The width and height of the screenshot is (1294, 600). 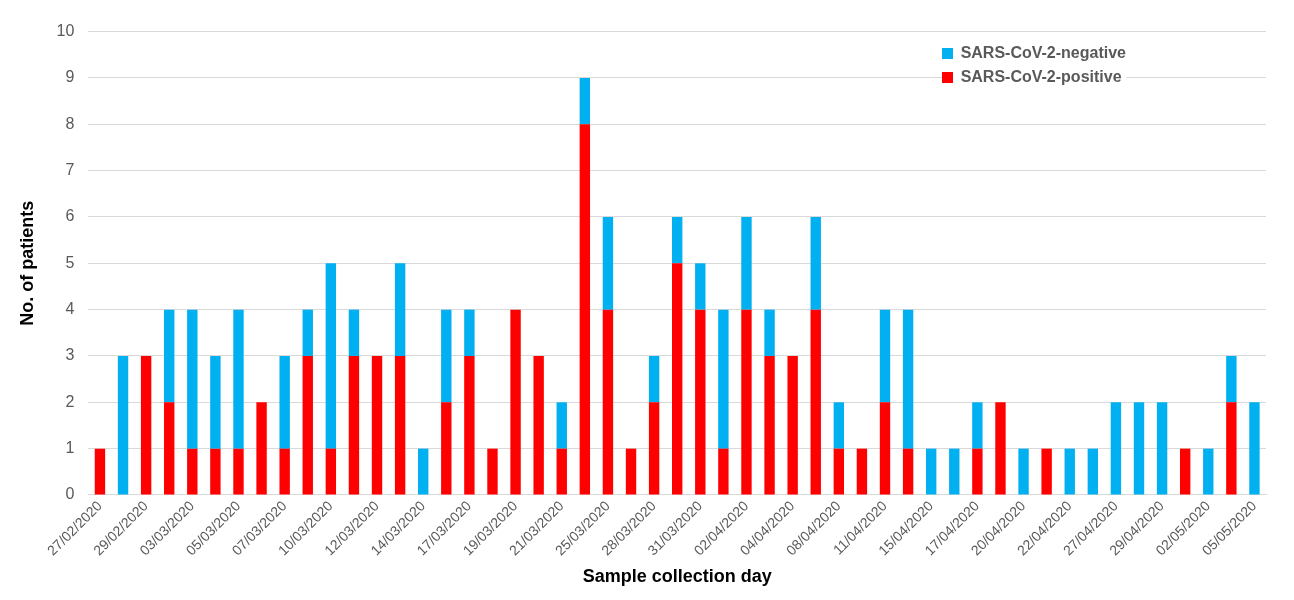 I want to click on y-axis-title: No. of patients, so click(x=26, y=263).